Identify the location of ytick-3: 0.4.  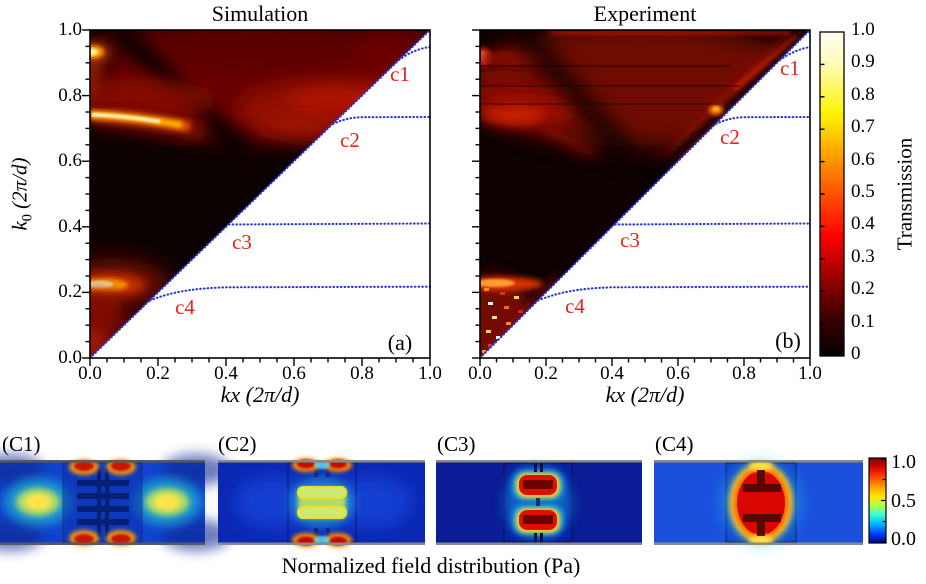
(70, 226).